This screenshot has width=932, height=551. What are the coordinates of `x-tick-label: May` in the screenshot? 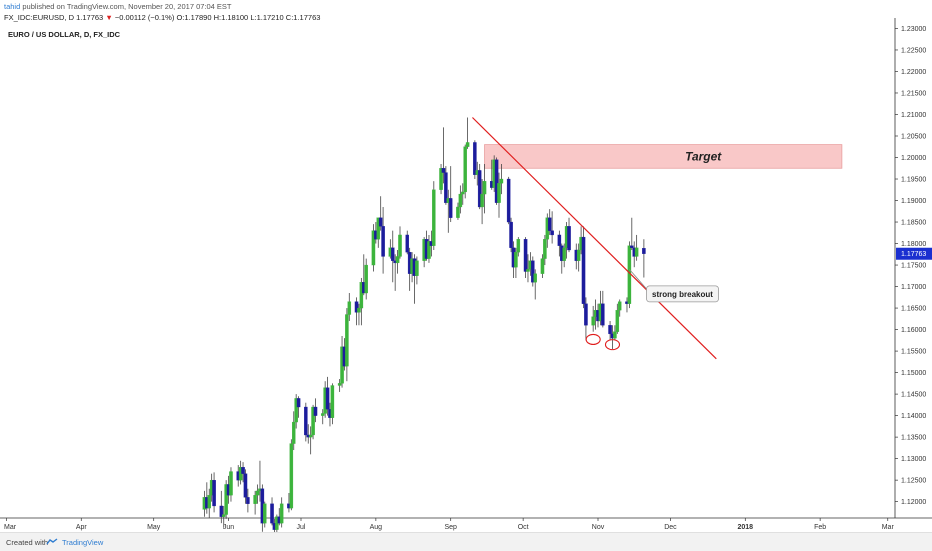 It's located at (154, 527).